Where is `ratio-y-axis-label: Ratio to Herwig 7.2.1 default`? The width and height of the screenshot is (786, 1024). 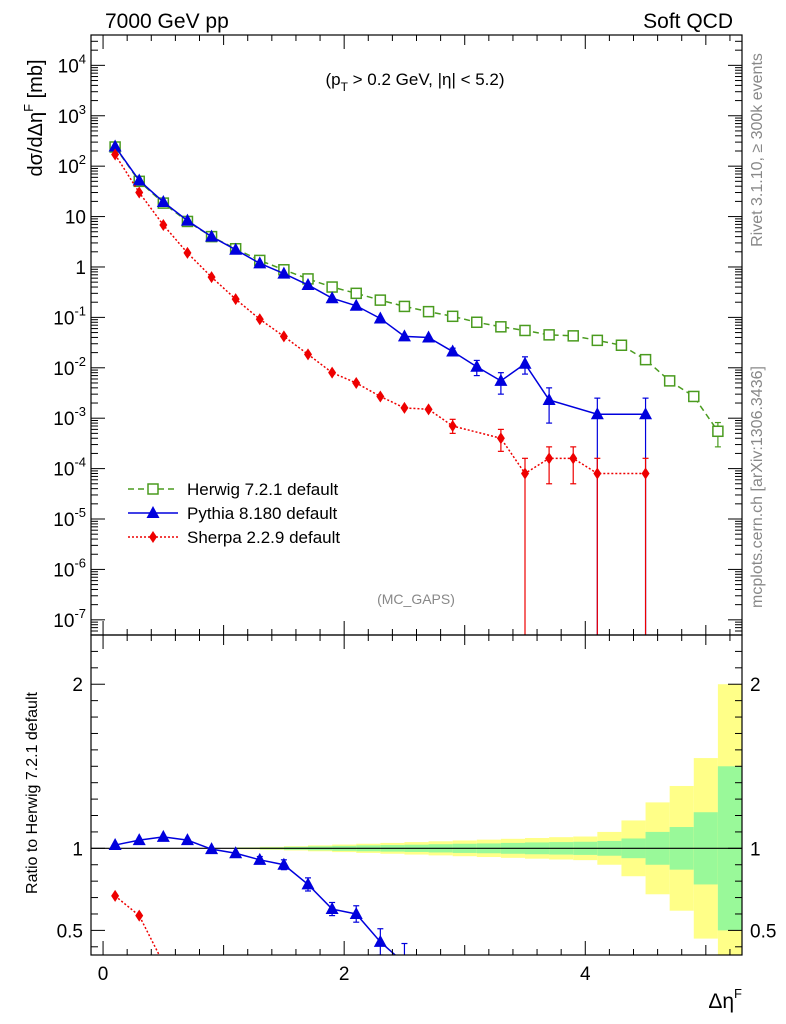
ratio-y-axis-label: Ratio to Herwig 7.2.1 default is located at coordinates (32, 793).